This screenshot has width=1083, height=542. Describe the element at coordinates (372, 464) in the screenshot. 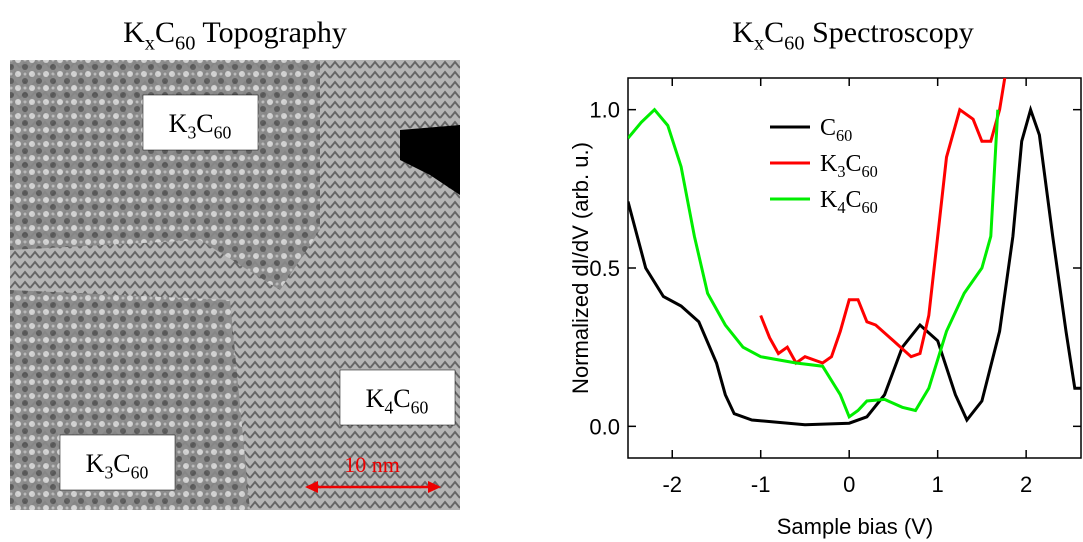

I see `scale-bar-label: 10 nm` at that location.